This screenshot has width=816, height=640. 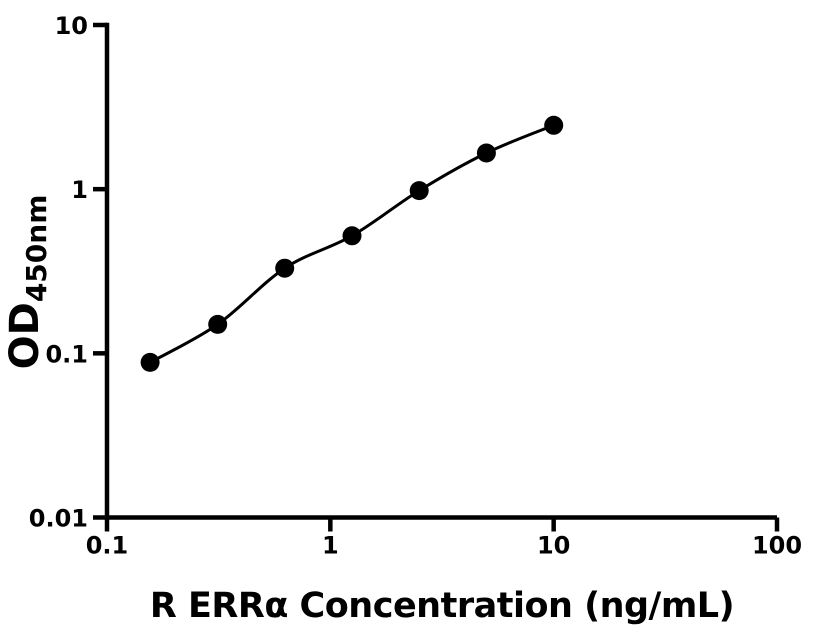 What do you see at coordinates (58, 519) in the screenshot?
I see `y-tick-label: 0.01` at bounding box center [58, 519].